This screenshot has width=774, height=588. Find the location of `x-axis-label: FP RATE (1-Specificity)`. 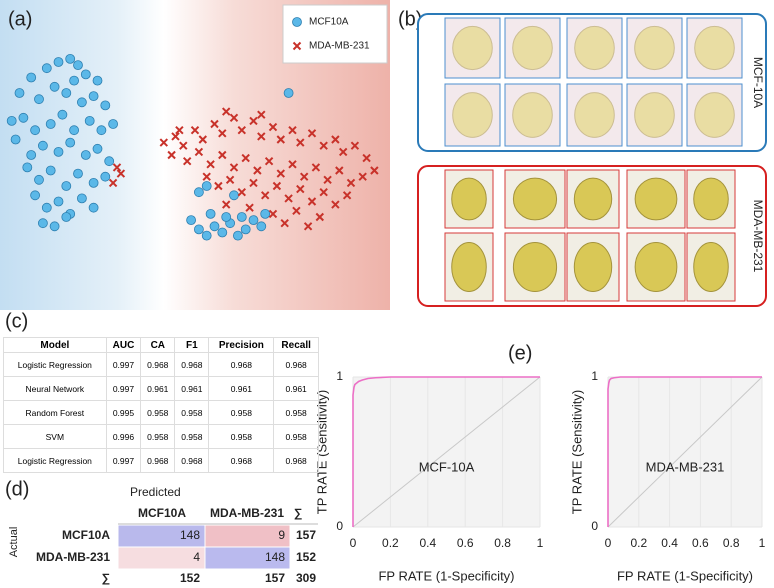

x-axis-label: FP RATE (1-Specificity) is located at coordinates (446, 575).